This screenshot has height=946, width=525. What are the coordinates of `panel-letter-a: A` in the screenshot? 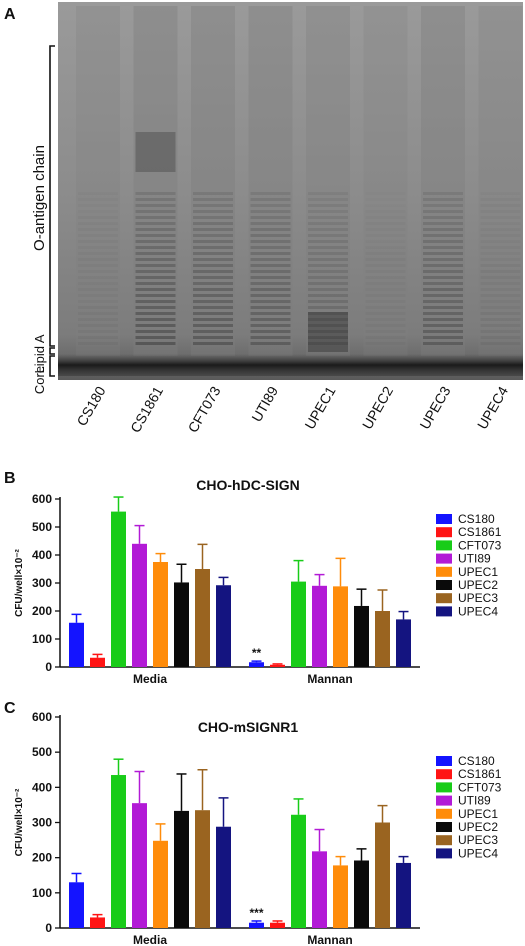 It's located at (10, 14).